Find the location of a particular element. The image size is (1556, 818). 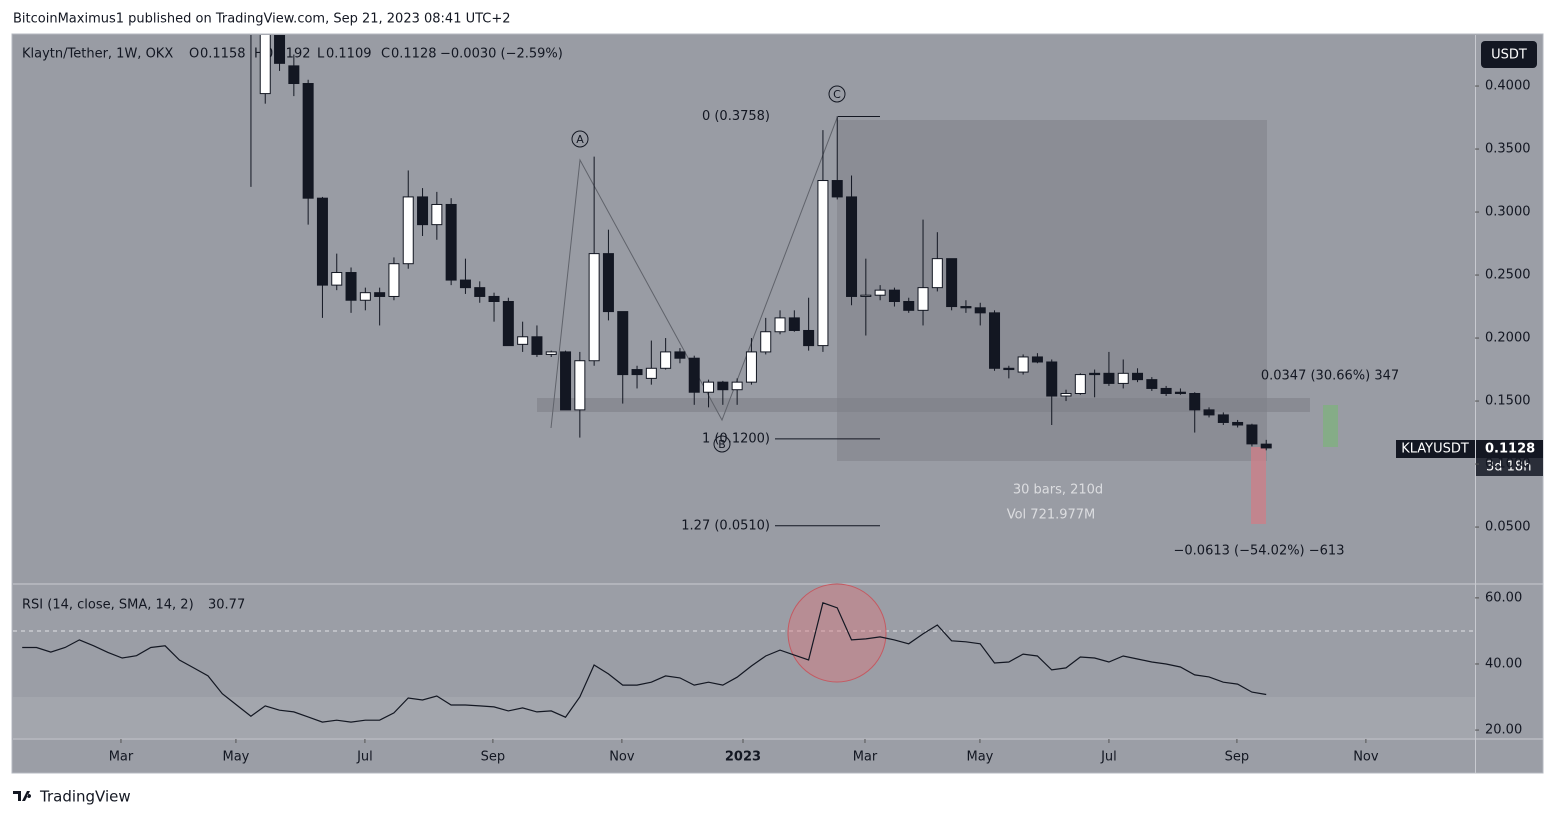

range-stat: 30 bars, 210d is located at coordinates (1058, 490).